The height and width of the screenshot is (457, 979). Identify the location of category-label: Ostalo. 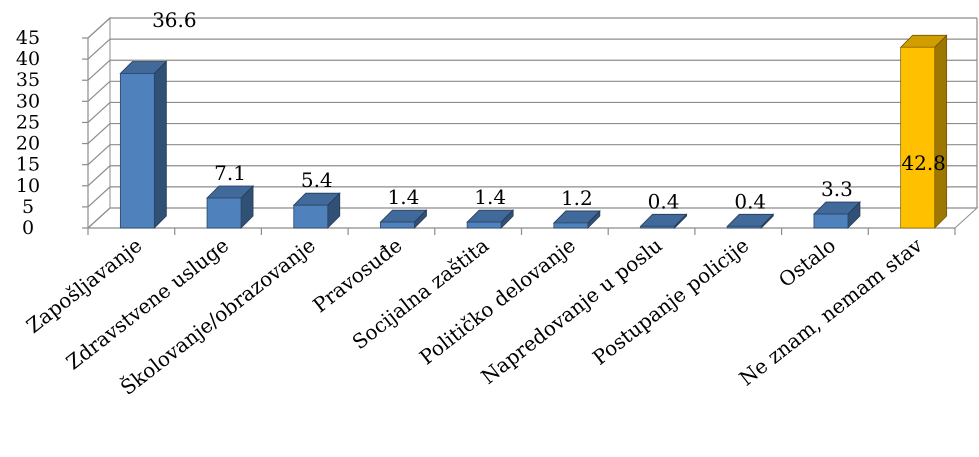
(807, 262).